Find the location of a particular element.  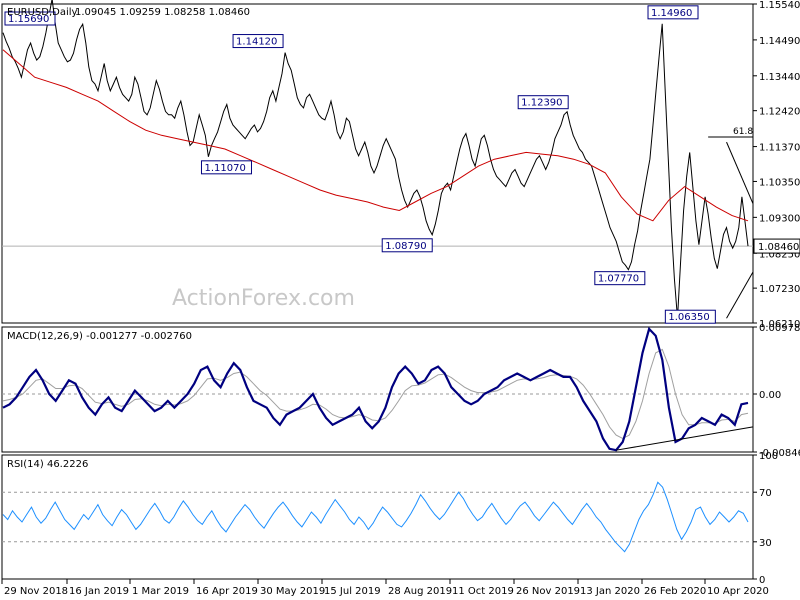

price-axis-label: 1.13440 is located at coordinates (779, 77).